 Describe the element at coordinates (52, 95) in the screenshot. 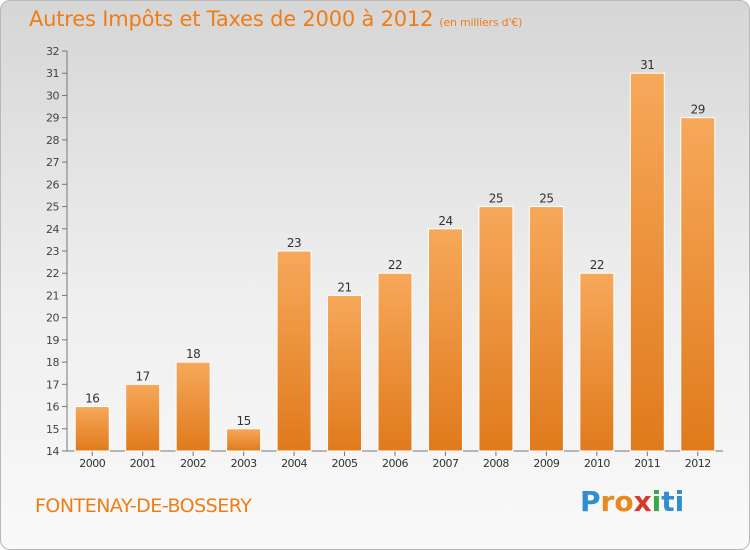

I see `y-tick-label: 30` at that location.